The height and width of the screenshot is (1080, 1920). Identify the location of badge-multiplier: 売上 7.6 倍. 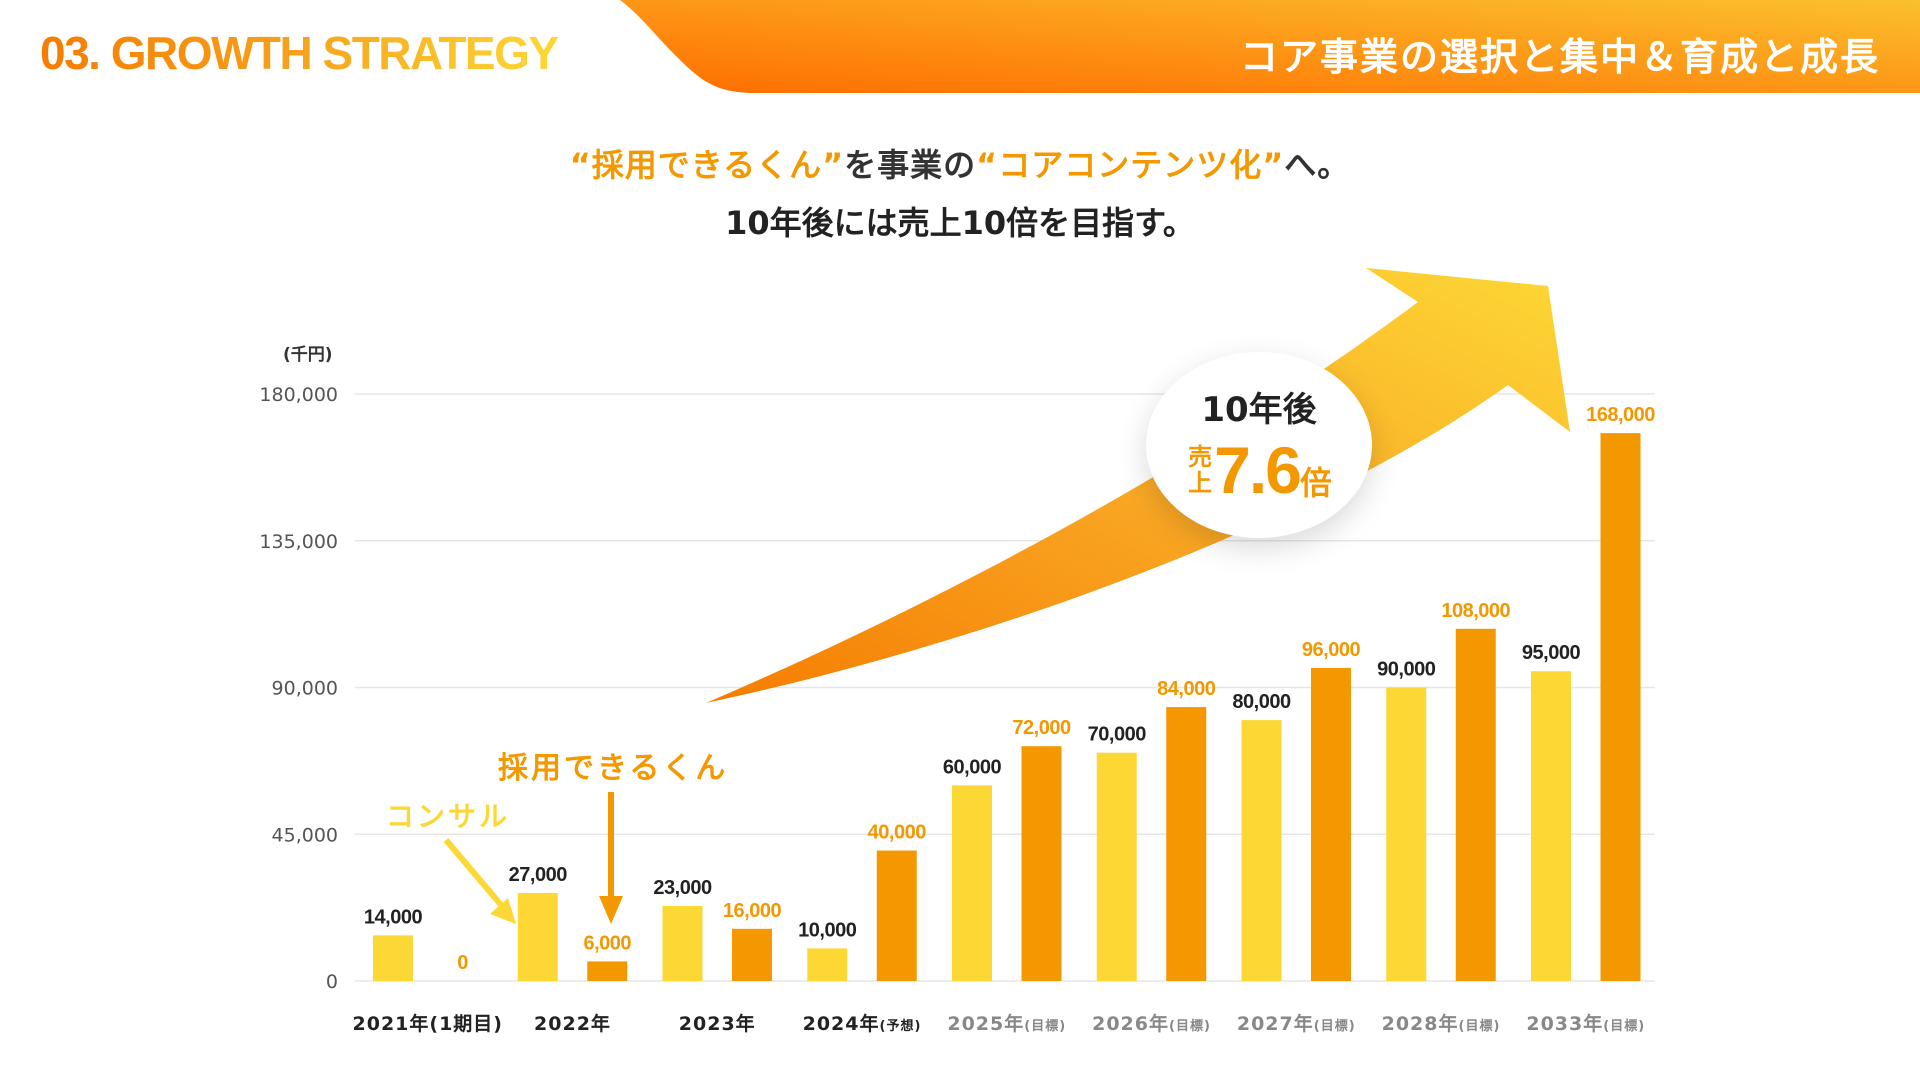
(1259, 470).